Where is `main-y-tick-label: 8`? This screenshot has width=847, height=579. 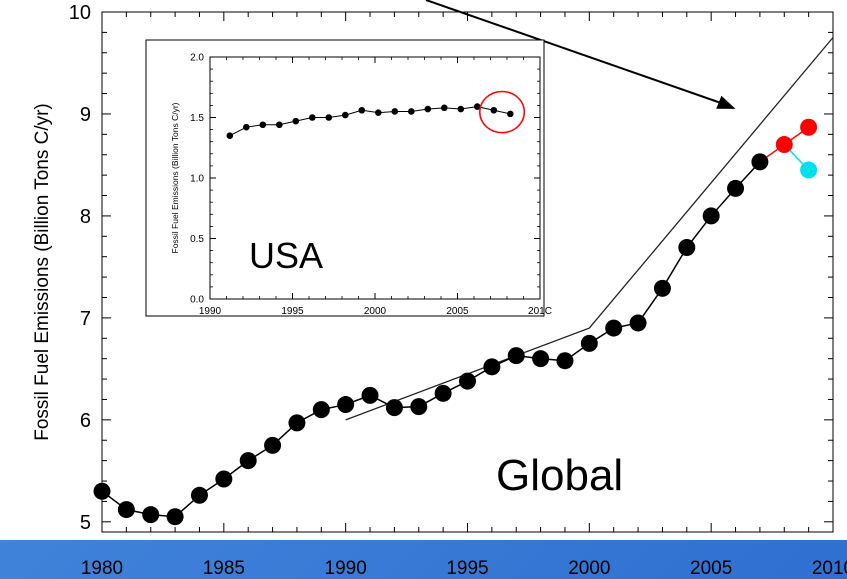 main-y-tick-label: 8 is located at coordinates (85, 217).